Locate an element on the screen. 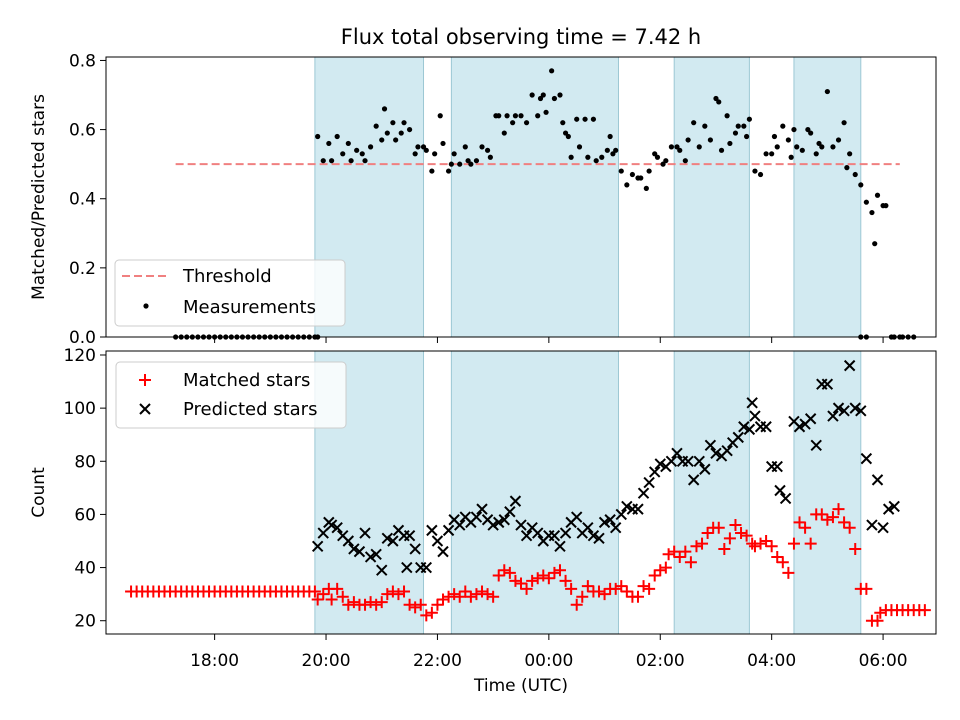  x-tick-label: 18:00 is located at coordinates (214, 661).